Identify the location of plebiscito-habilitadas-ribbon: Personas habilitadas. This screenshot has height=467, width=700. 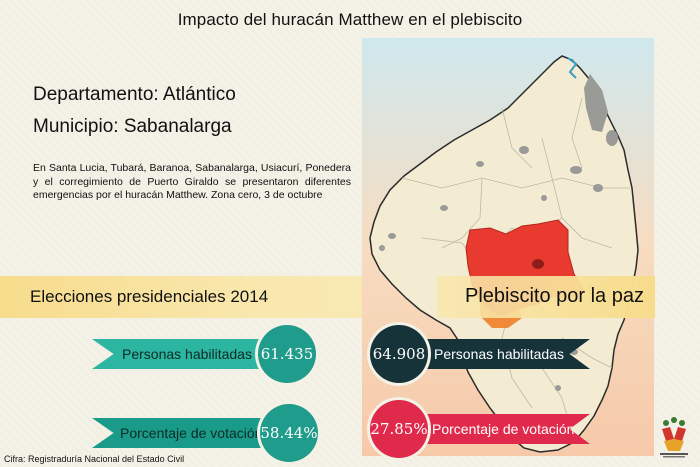
(505, 354).